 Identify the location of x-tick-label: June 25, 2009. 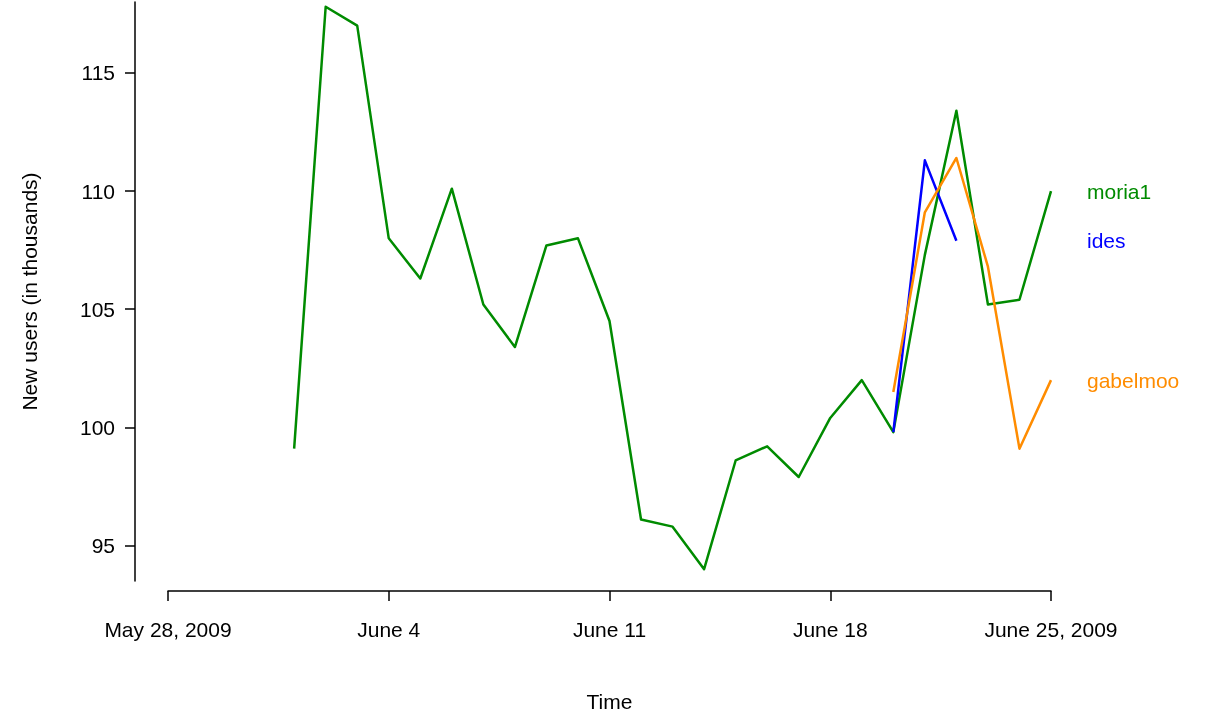
(1051, 629).